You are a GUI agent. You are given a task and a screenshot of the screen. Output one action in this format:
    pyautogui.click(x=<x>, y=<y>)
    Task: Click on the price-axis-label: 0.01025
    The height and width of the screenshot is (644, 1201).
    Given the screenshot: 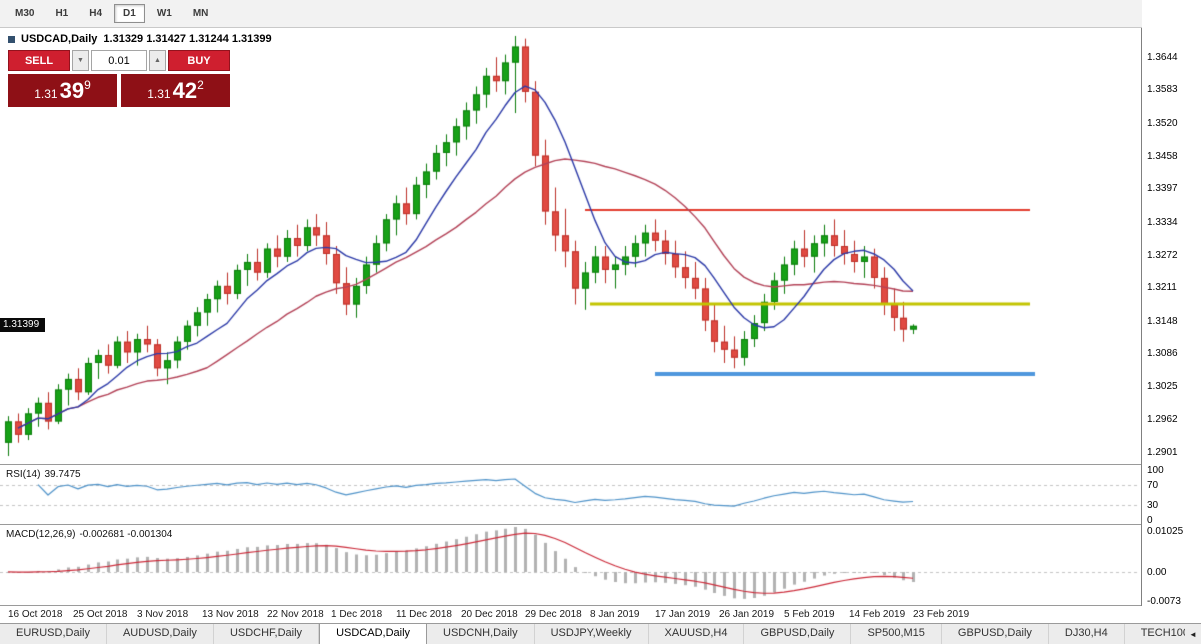 What is the action you would take?
    pyautogui.click(x=1165, y=531)
    